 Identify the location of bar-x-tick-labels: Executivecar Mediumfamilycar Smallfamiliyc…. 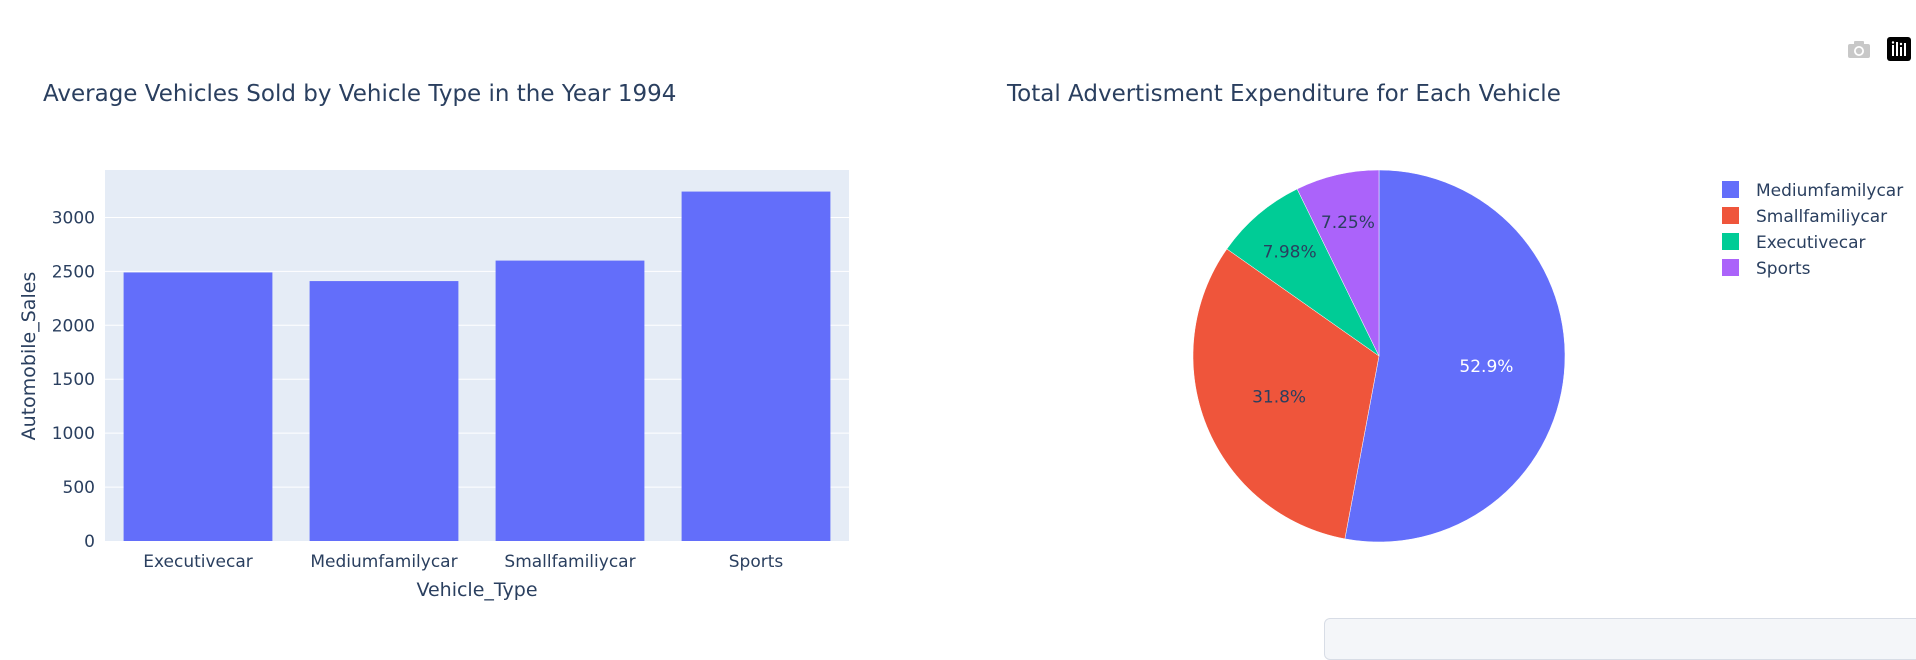
(463, 562).